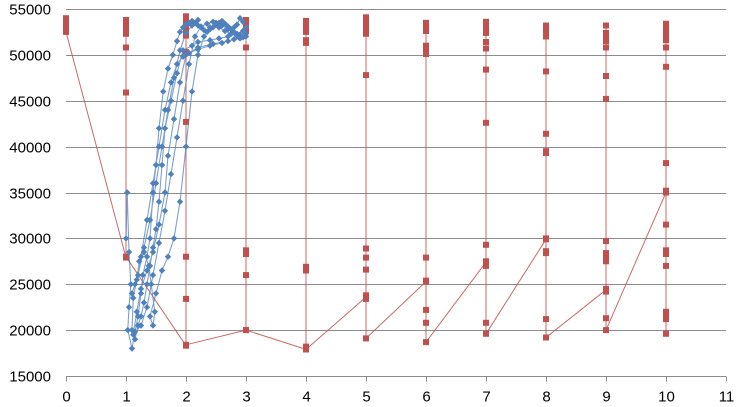  Describe the element at coordinates (246, 397) in the screenshot. I see `x-tick-label: 3` at that location.